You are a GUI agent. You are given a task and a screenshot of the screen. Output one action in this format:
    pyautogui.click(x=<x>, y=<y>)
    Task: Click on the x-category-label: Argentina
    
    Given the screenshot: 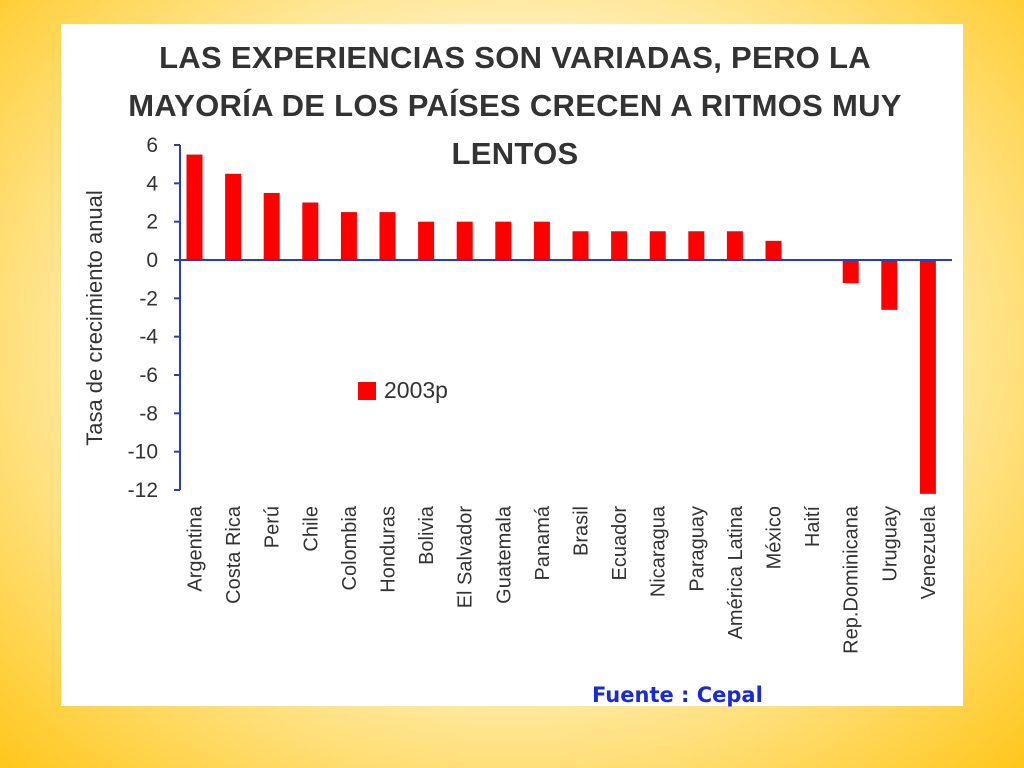 What is the action you would take?
    pyautogui.click(x=196, y=548)
    